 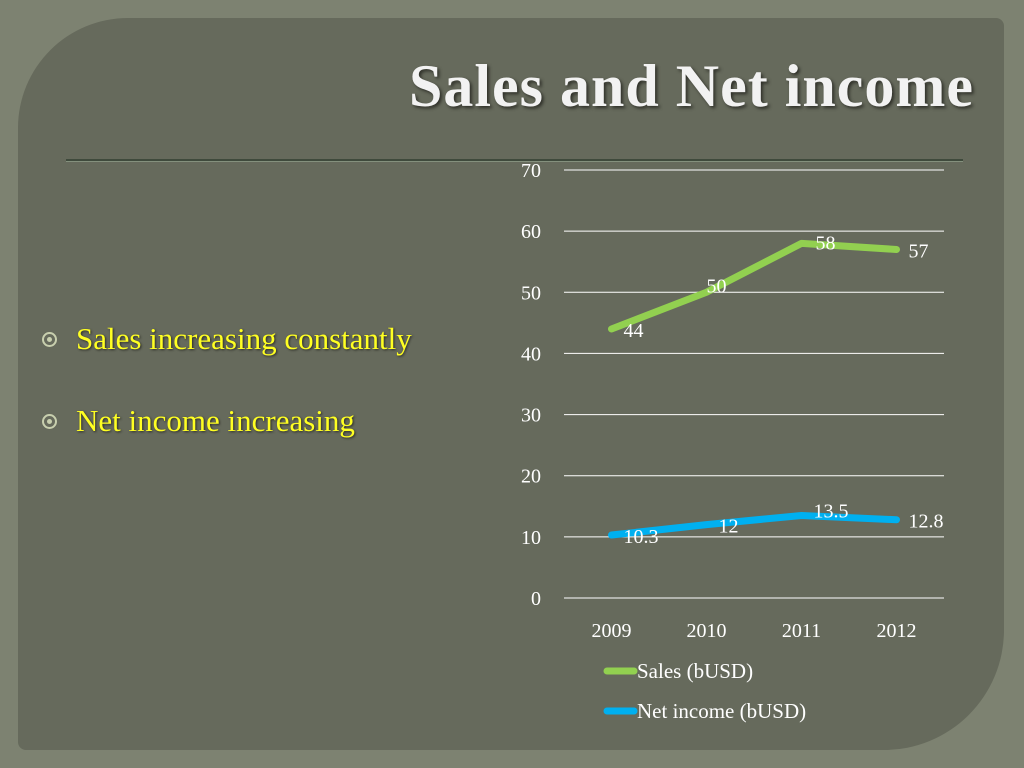 What do you see at coordinates (717, 286) in the screenshot?
I see `data-label: 50` at bounding box center [717, 286].